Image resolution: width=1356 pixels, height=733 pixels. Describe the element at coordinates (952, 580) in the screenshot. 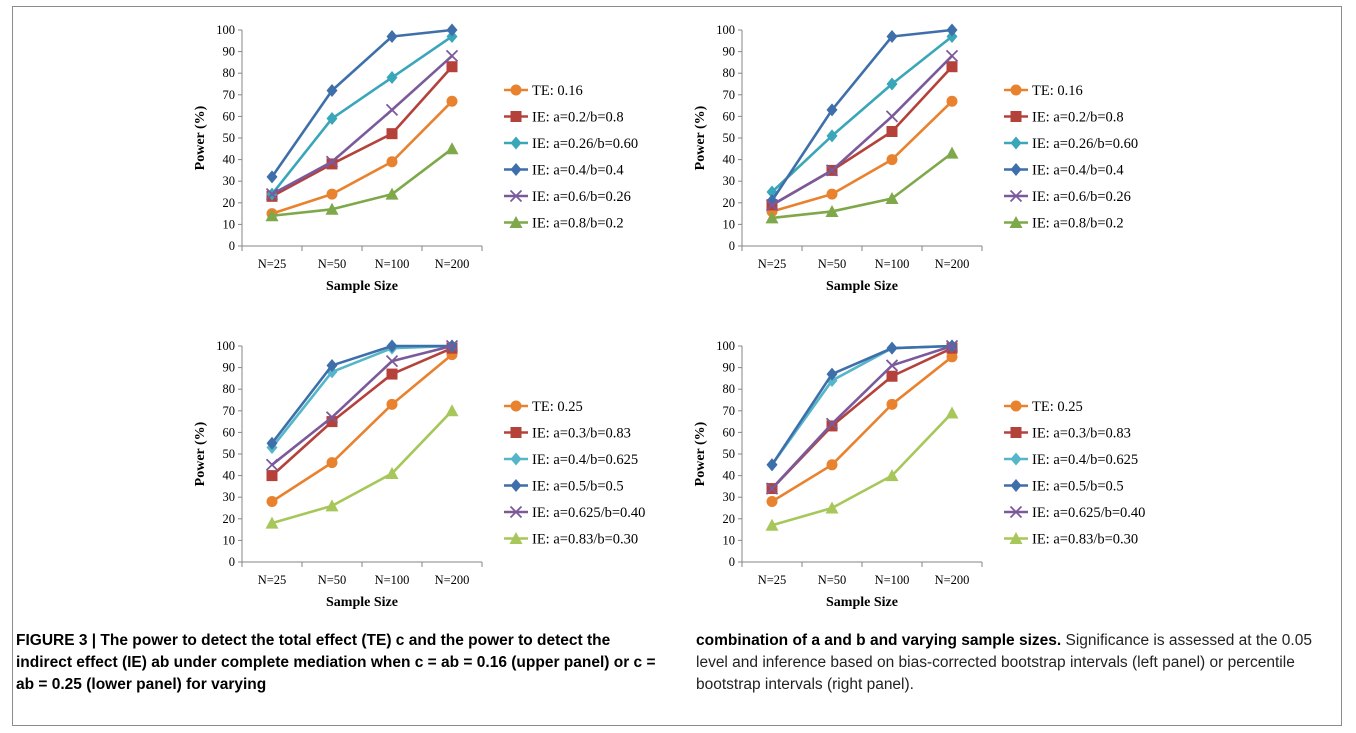

I see `x-tick-label: N=200` at that location.